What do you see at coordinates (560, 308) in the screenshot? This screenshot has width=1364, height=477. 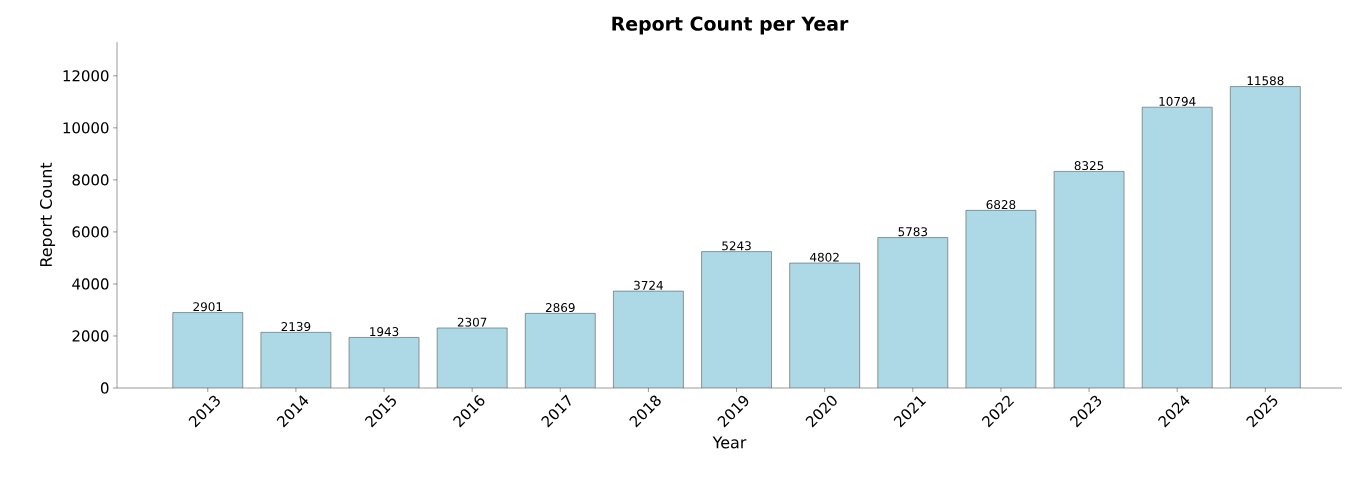 I see `data-label: 2869` at bounding box center [560, 308].